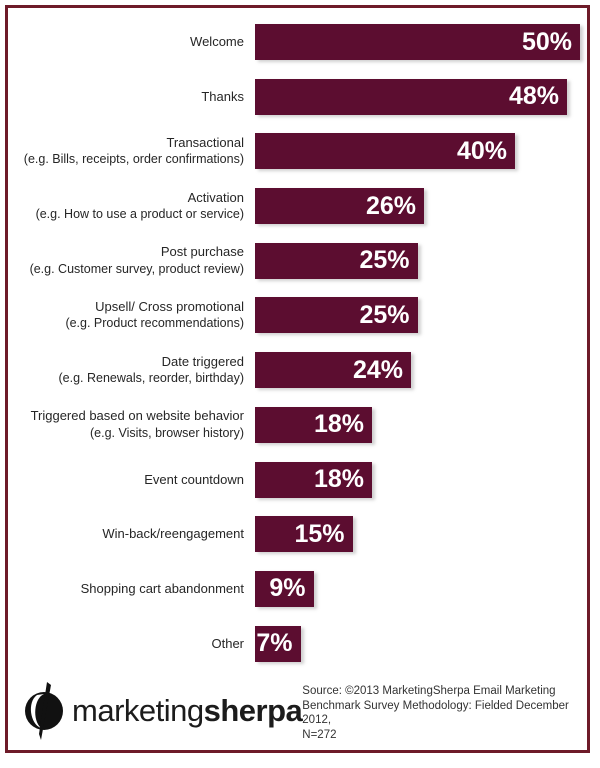 Image resolution: width=600 pixels, height=768 pixels. Describe the element at coordinates (154, 323) in the screenshot. I see `category-sublabel: (e.g. Product recommendations)` at that location.